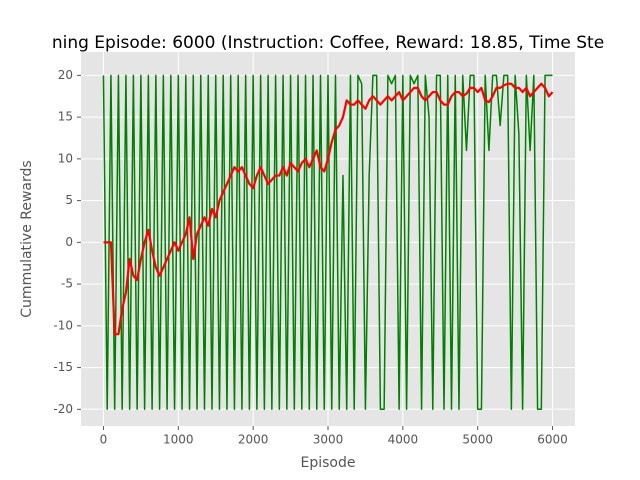 Image resolution: width=640 pixels, height=480 pixels. What do you see at coordinates (552, 440) in the screenshot?
I see `x-tick-label: 6000` at bounding box center [552, 440].